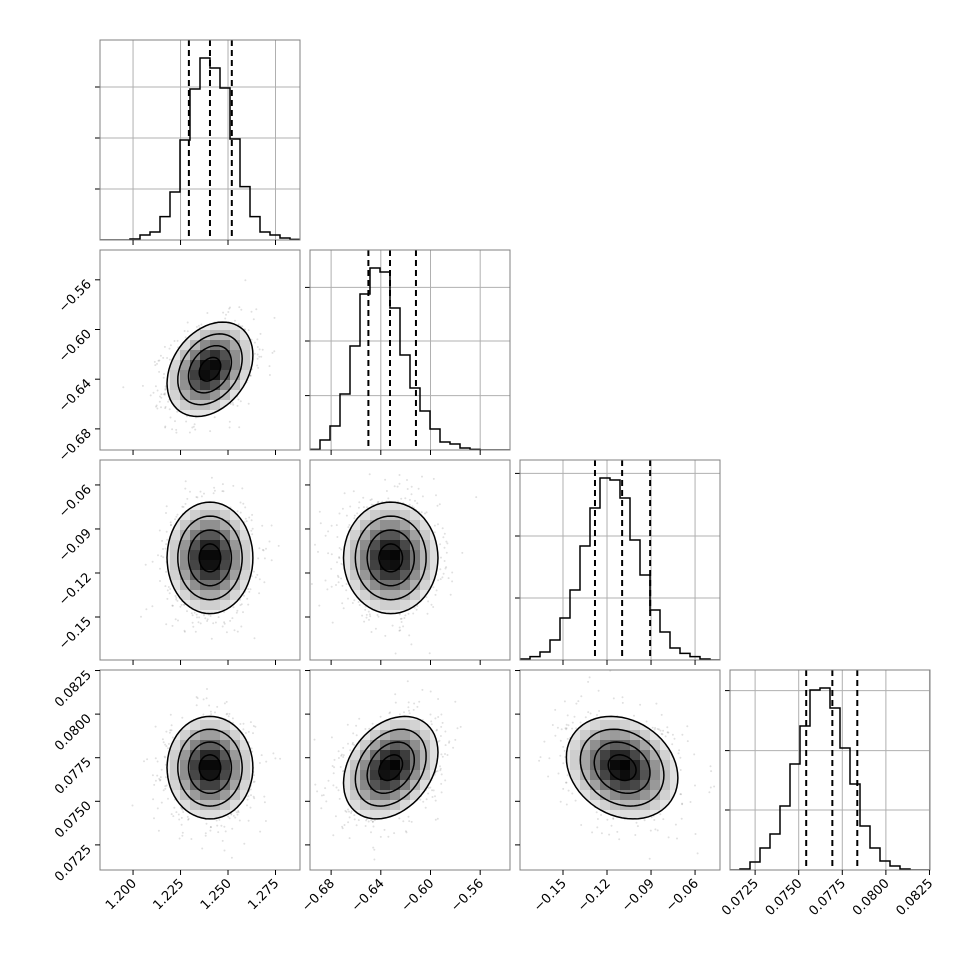  Describe the element at coordinates (75, 545) in the screenshot. I see `y-tick-label: −0.09` at that location.